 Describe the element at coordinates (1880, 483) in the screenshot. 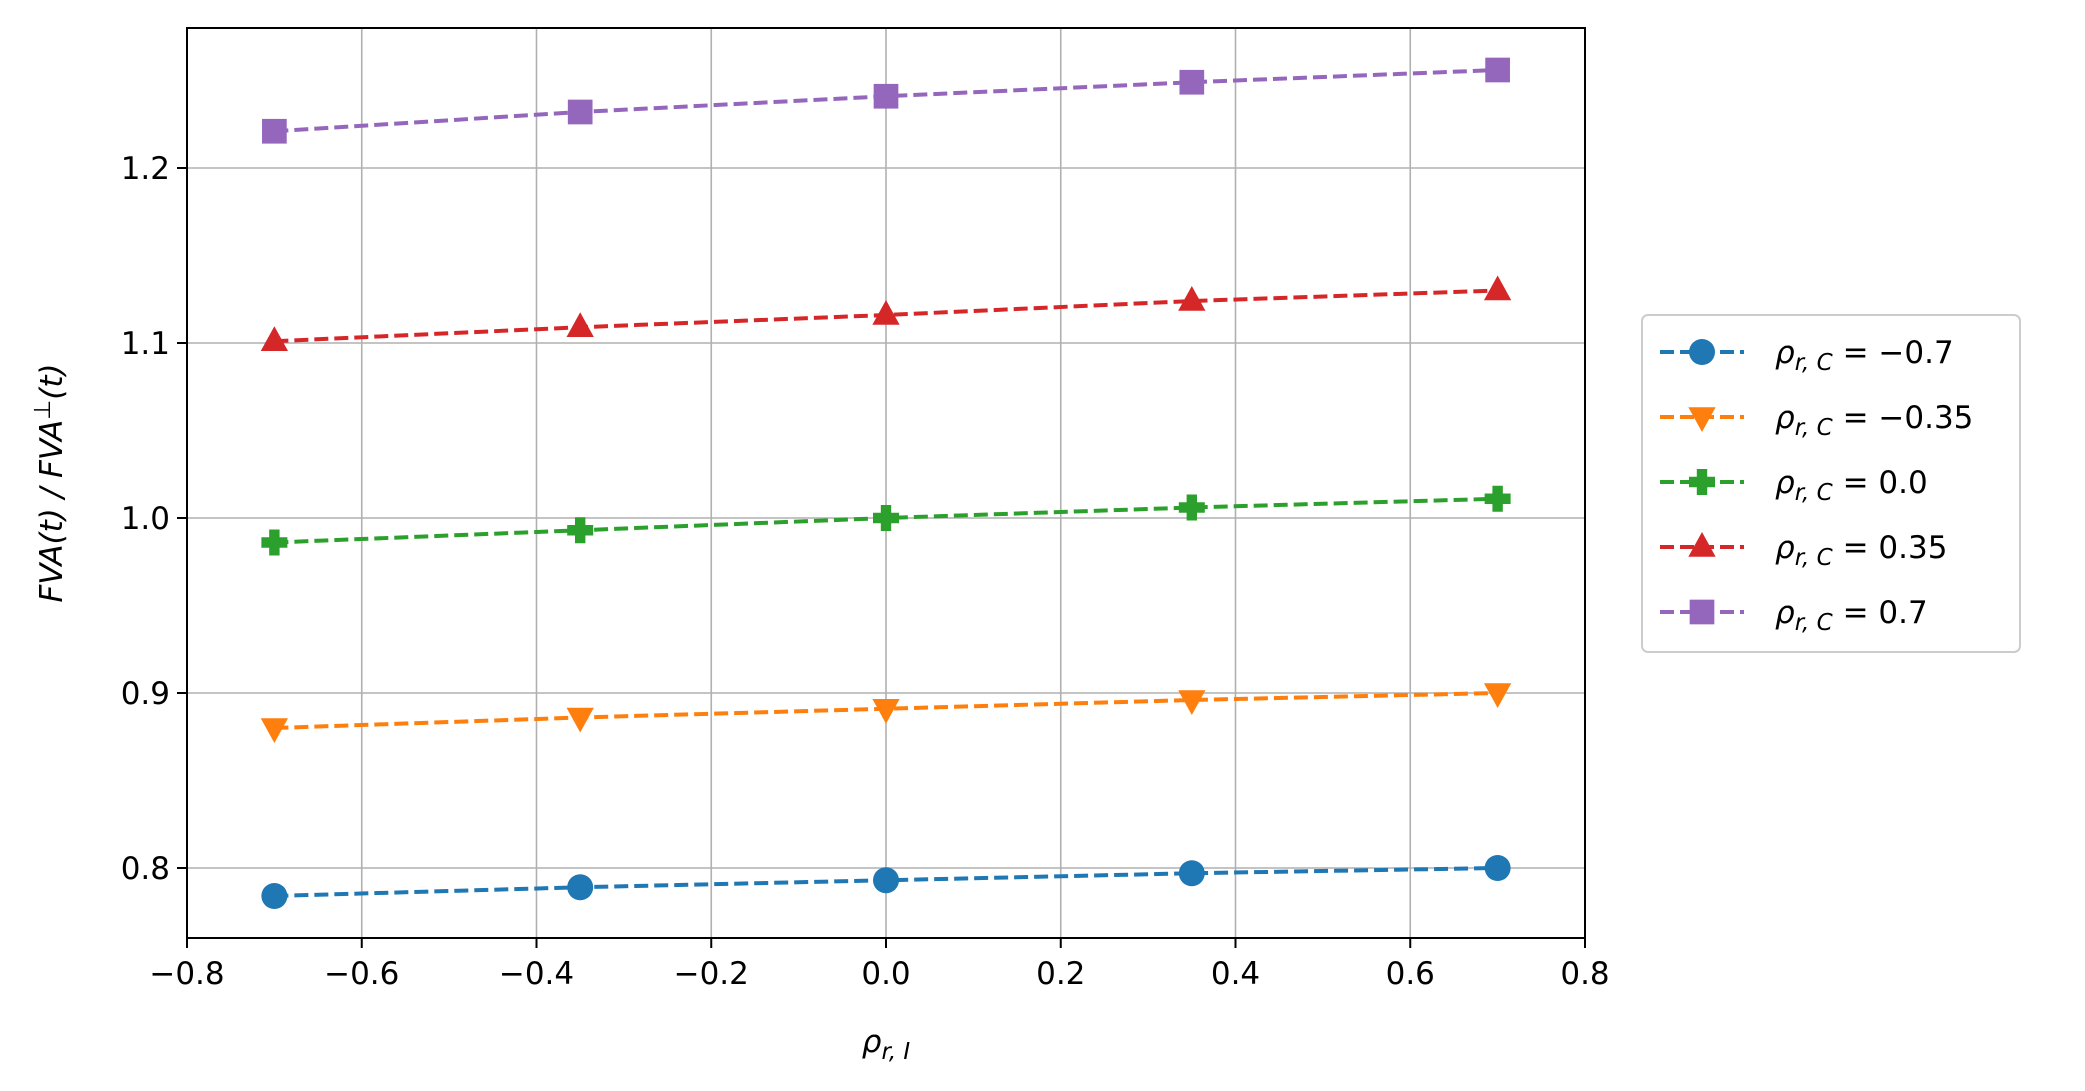

I see `legend-label-value: = 0.0` at that location.